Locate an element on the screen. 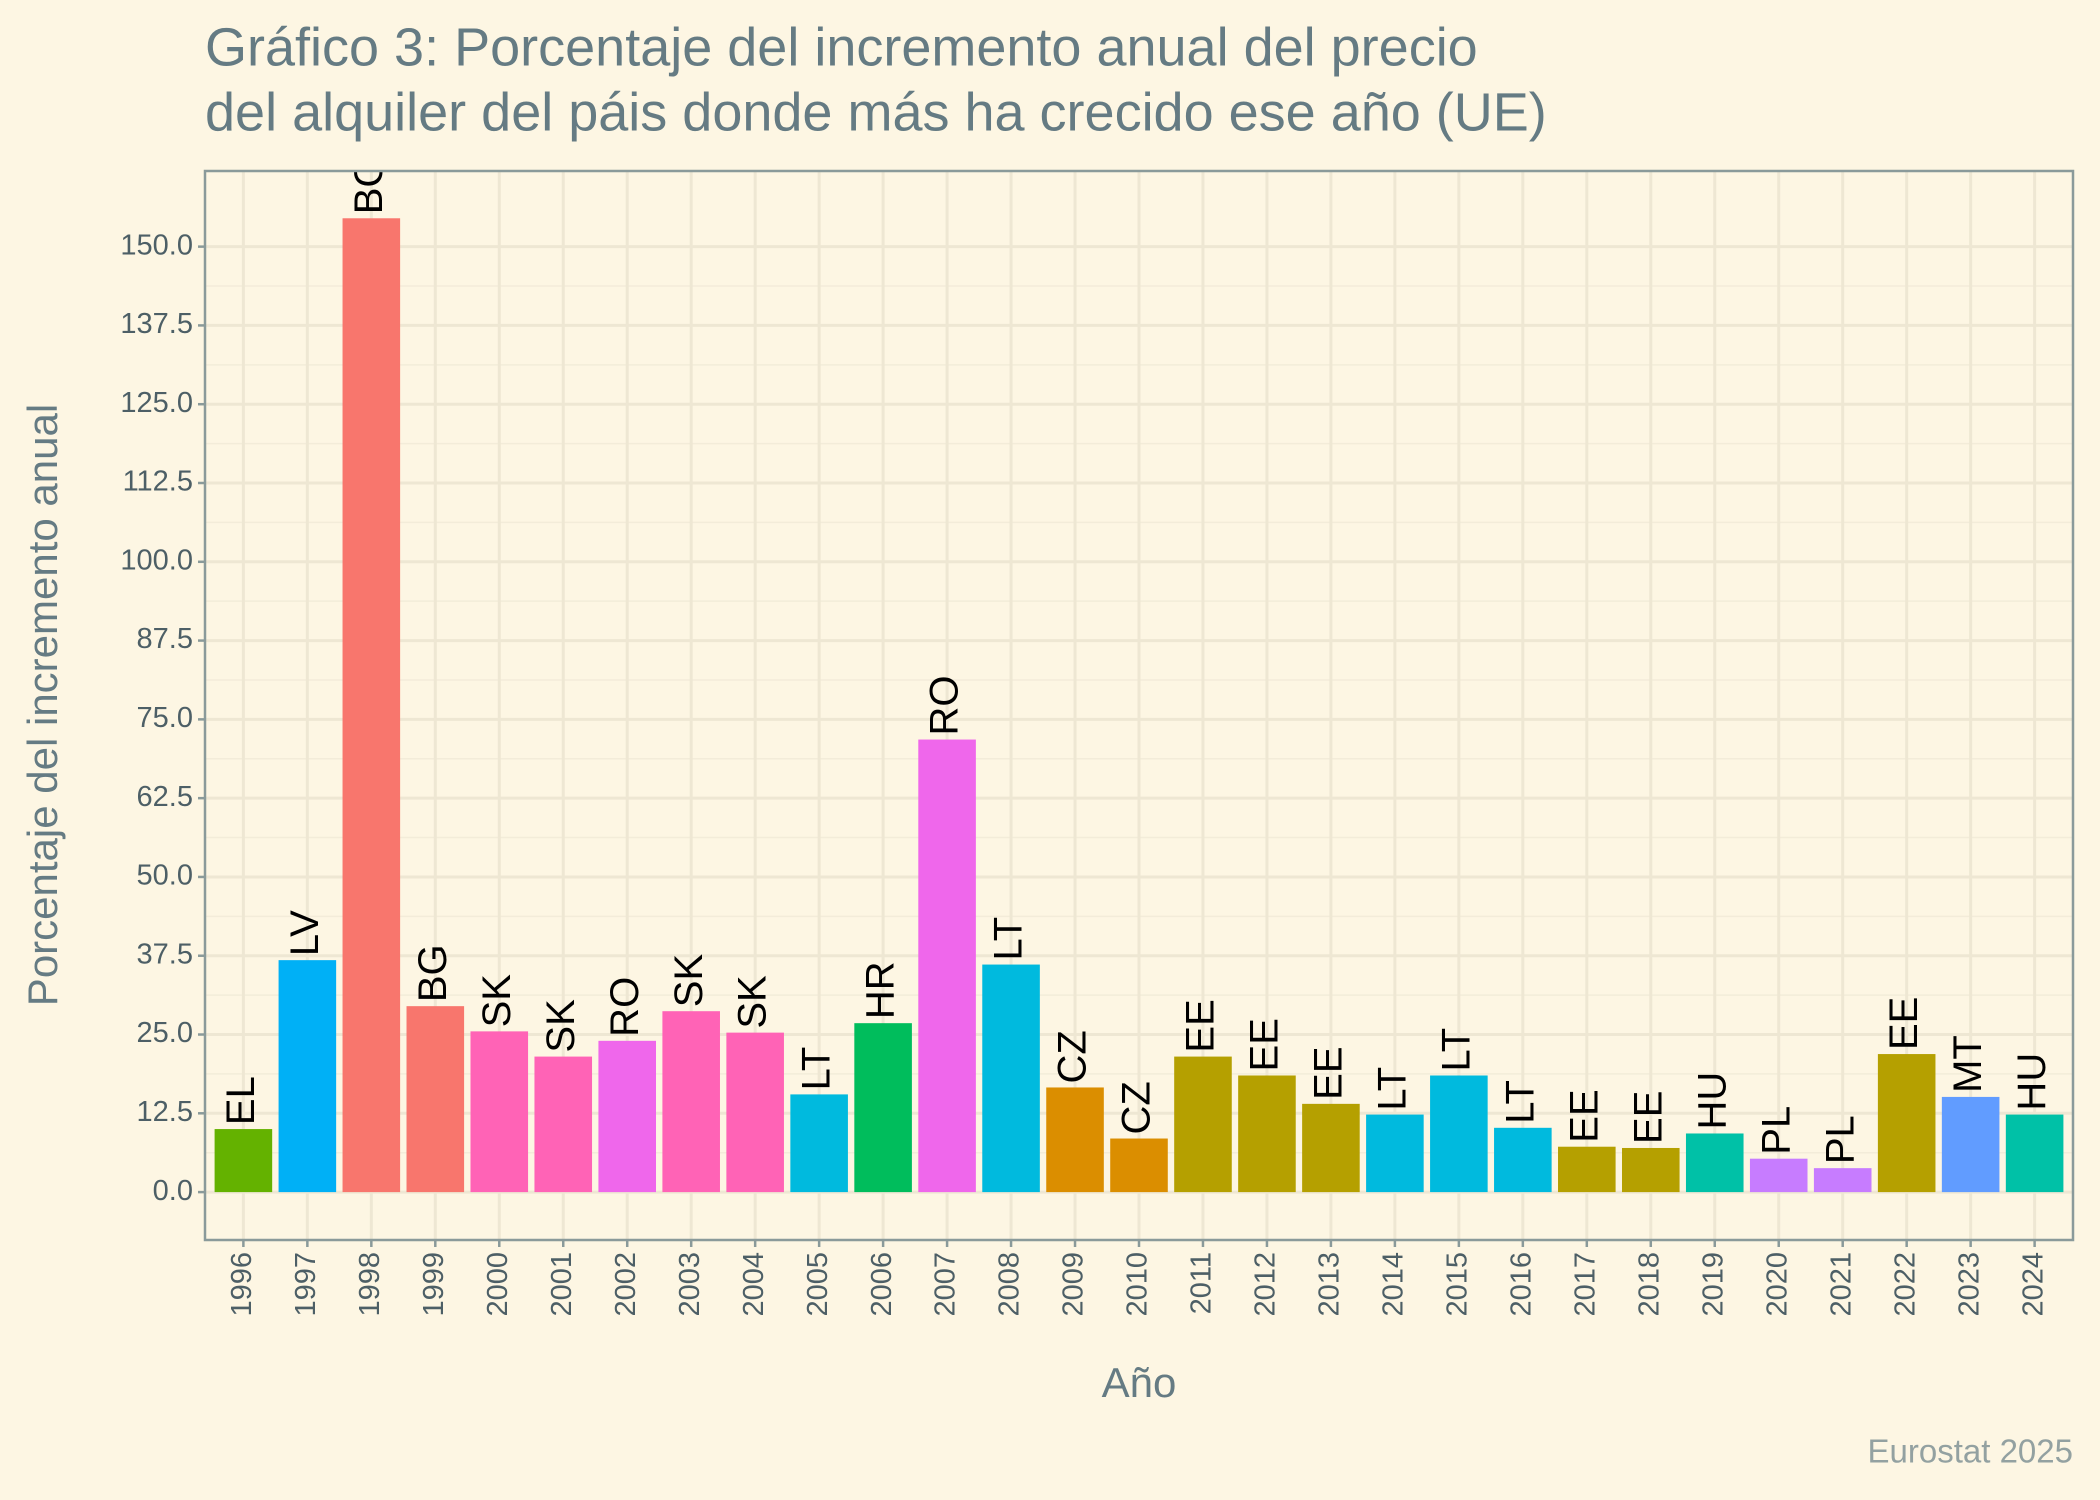 Image resolution: width=2100 pixels, height=1500 pixels. bar-label: EL is located at coordinates (241, 1100).